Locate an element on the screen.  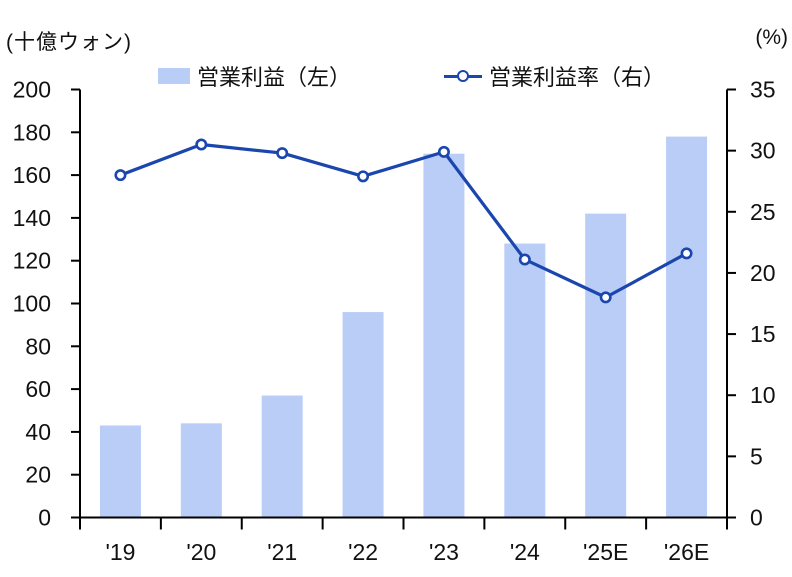
left-axis-tick-label: 40 is located at coordinates (38, 432).